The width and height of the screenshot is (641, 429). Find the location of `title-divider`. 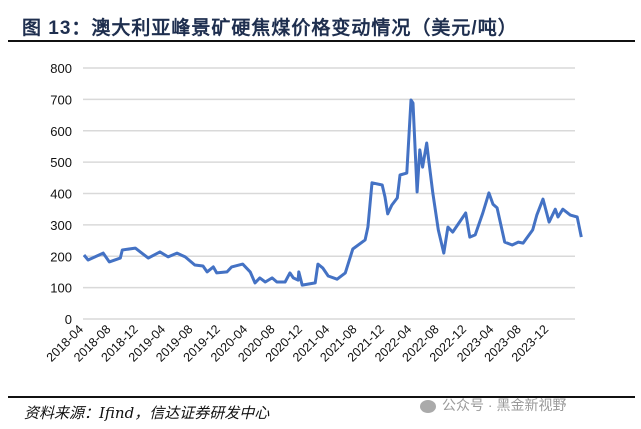

title-divider is located at coordinates (321, 41).